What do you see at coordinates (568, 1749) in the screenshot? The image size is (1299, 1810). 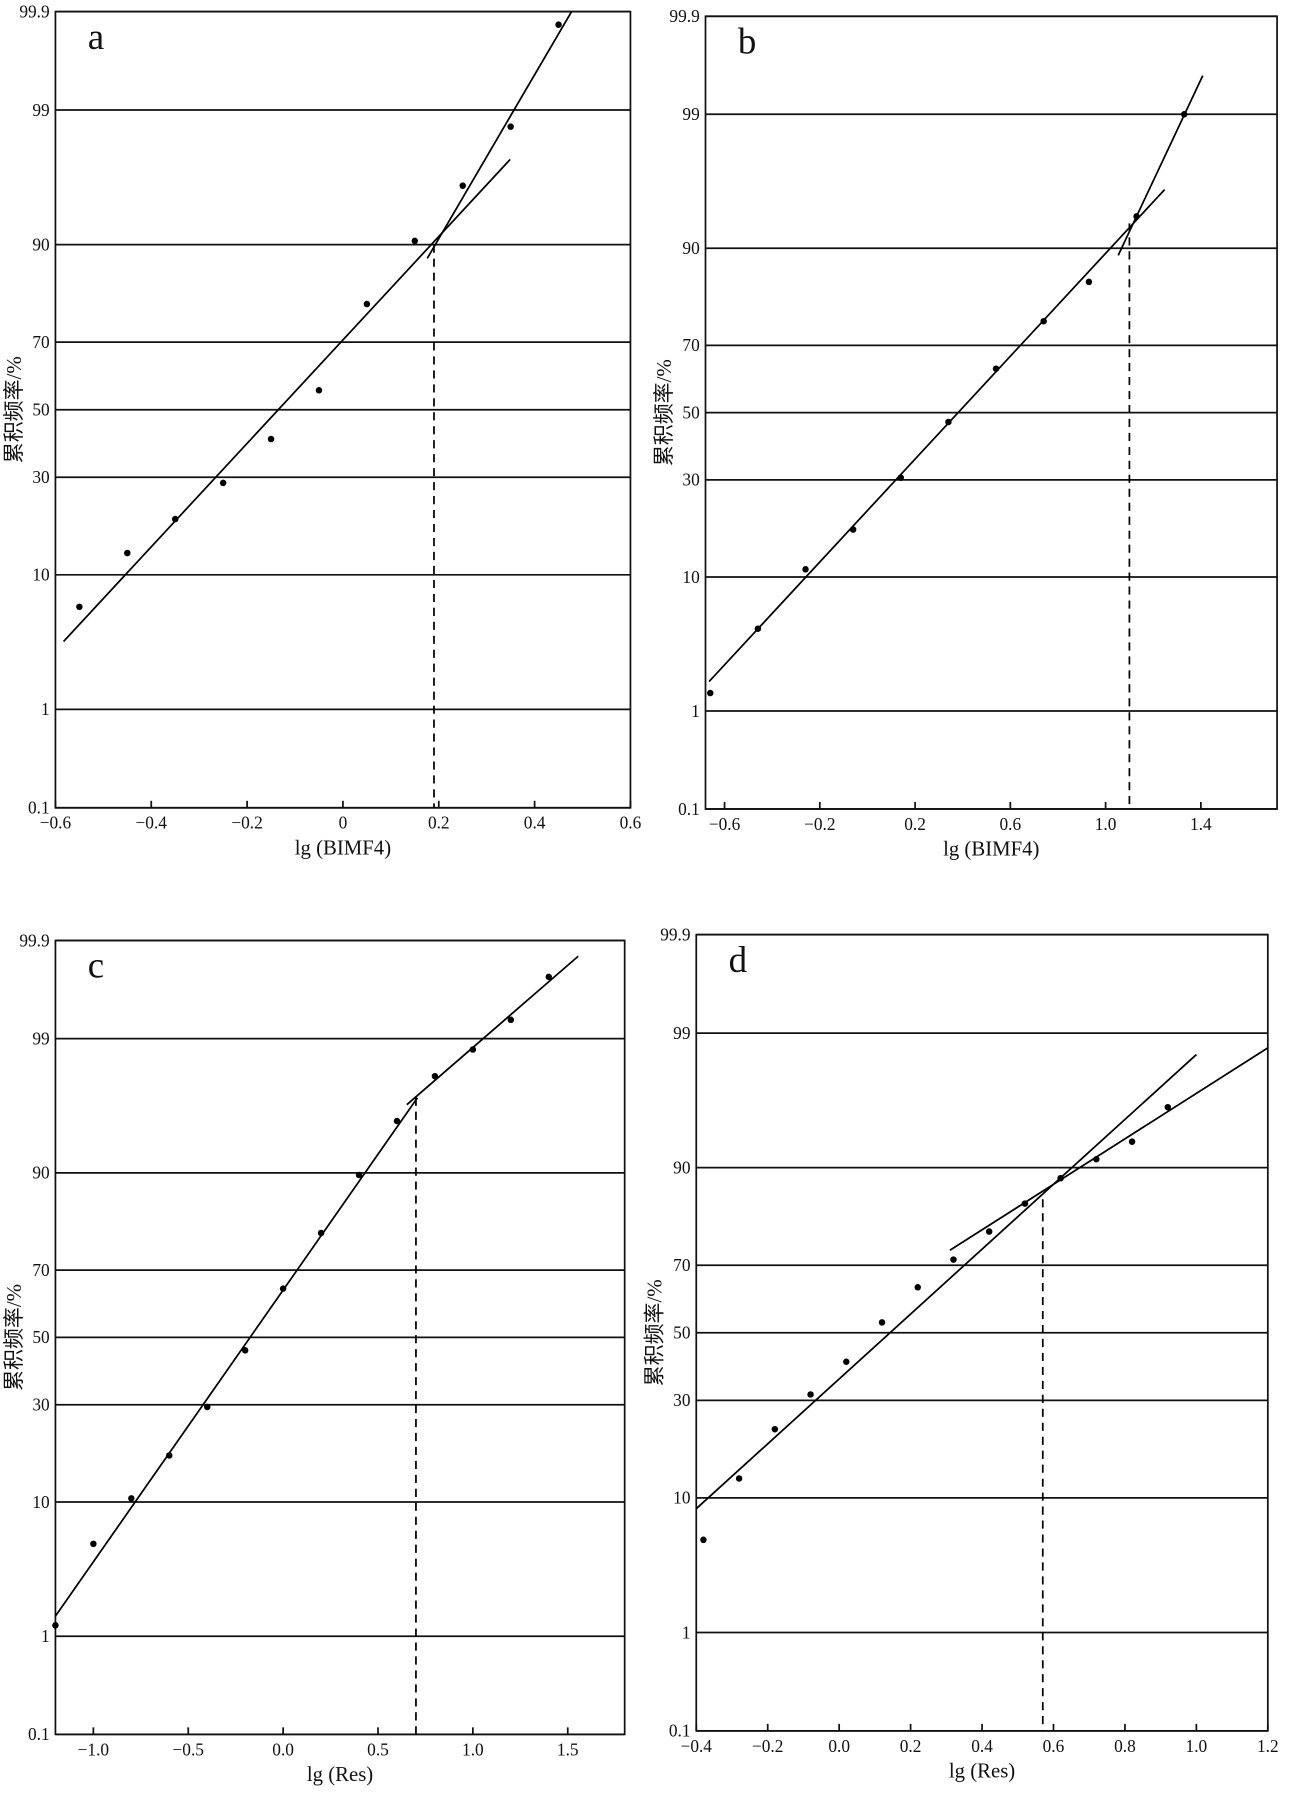 I see `x-tick-label: 1.5` at bounding box center [568, 1749].